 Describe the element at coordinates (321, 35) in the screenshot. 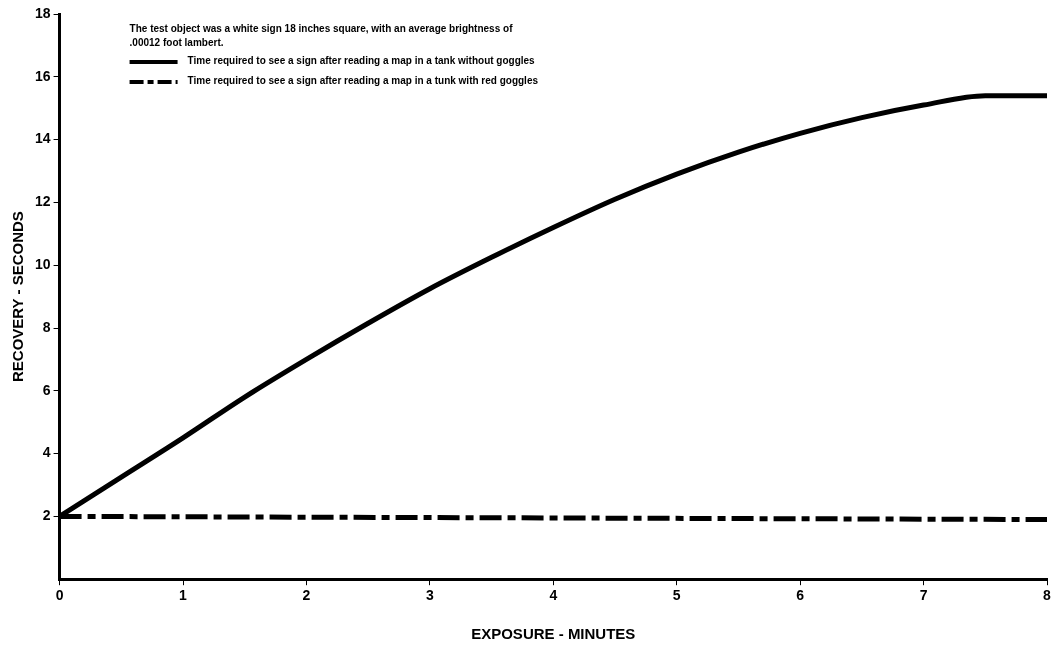

I see `annotation: The test object was a white sign 18 inches square, with an average brightness of .00012 foot lambert.` at that location.